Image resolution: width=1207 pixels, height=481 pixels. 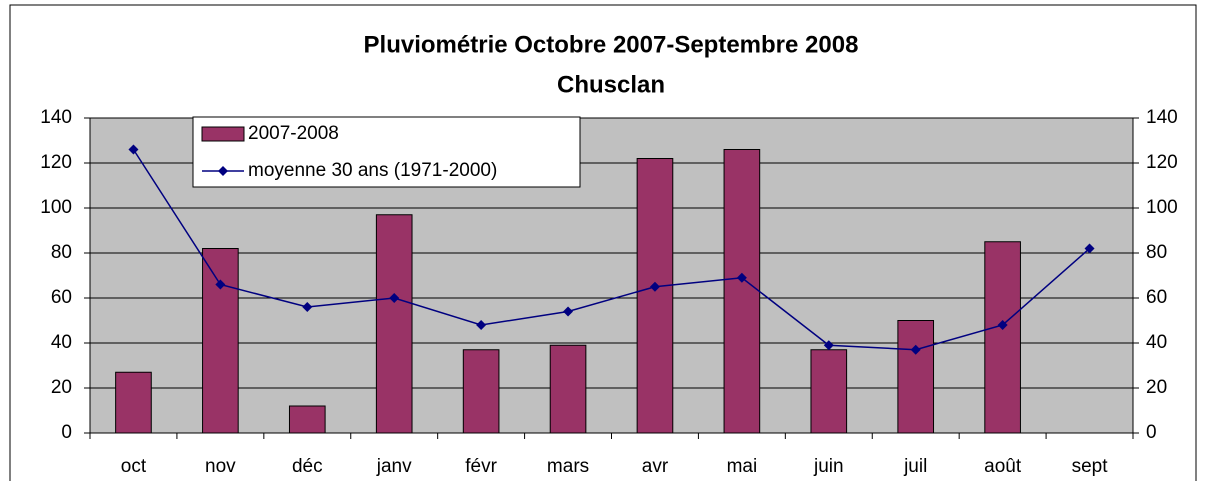 I want to click on y-tick-label: 120, so click(x=56, y=162).